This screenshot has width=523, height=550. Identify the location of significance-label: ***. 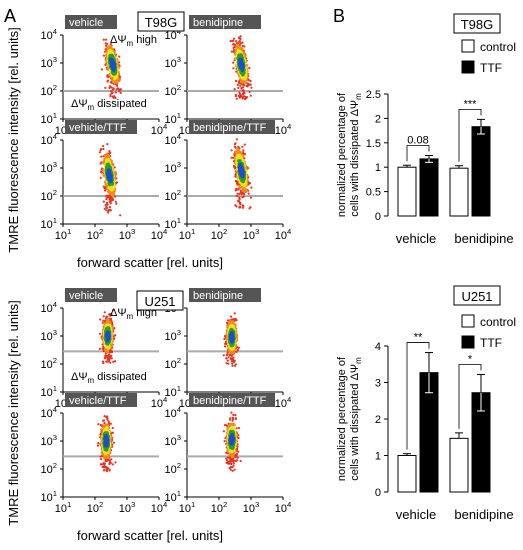
(471, 104).